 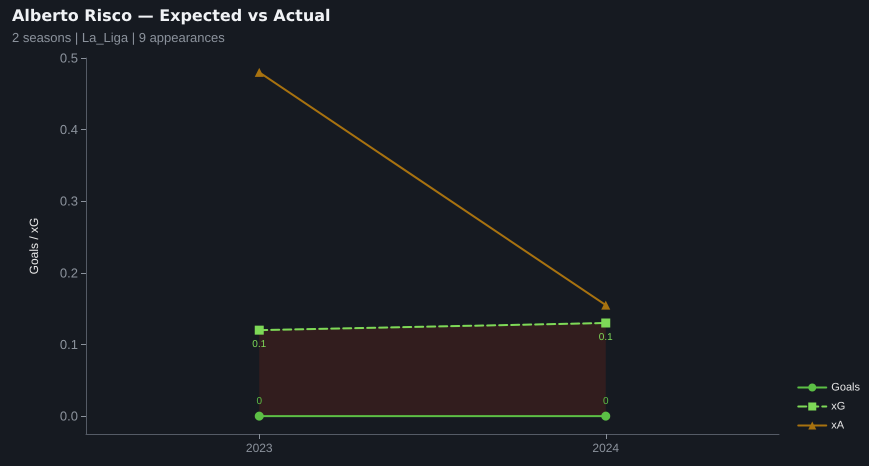 What do you see at coordinates (69, 416) in the screenshot?
I see `y-tick-label: 0.0` at bounding box center [69, 416].